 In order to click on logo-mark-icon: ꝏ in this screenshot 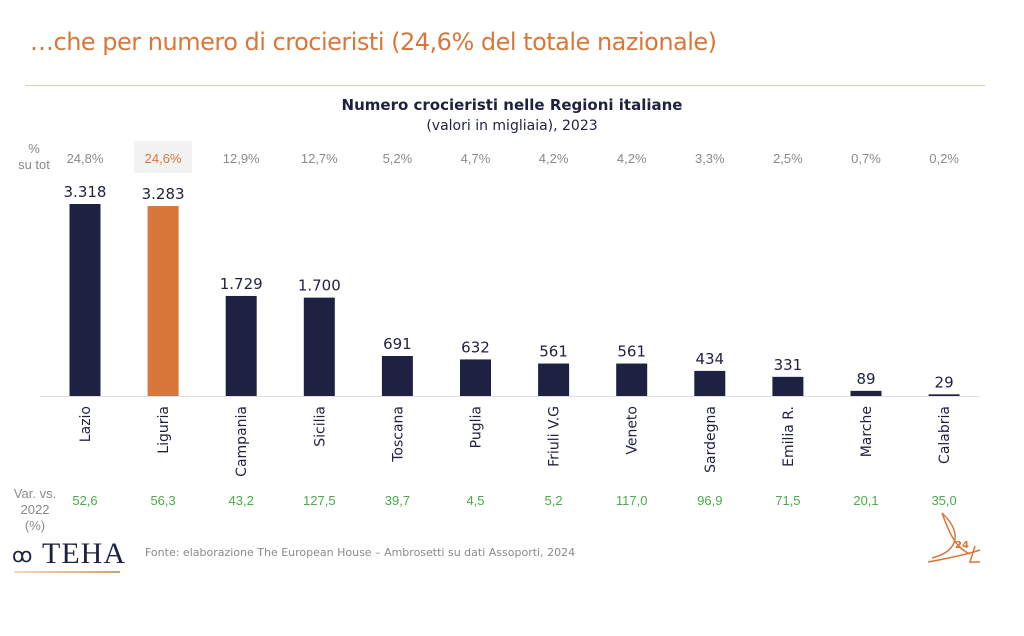, I will do `click(22, 555)`.